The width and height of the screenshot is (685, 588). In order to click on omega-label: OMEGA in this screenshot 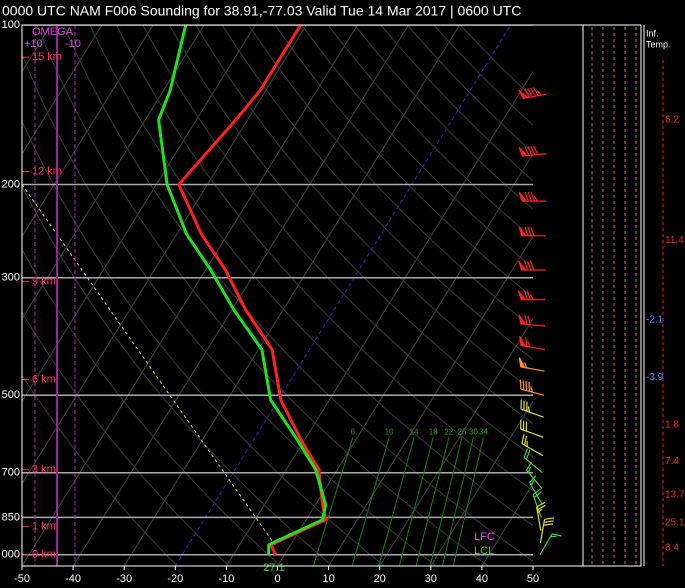, I will do `click(53, 32)`.